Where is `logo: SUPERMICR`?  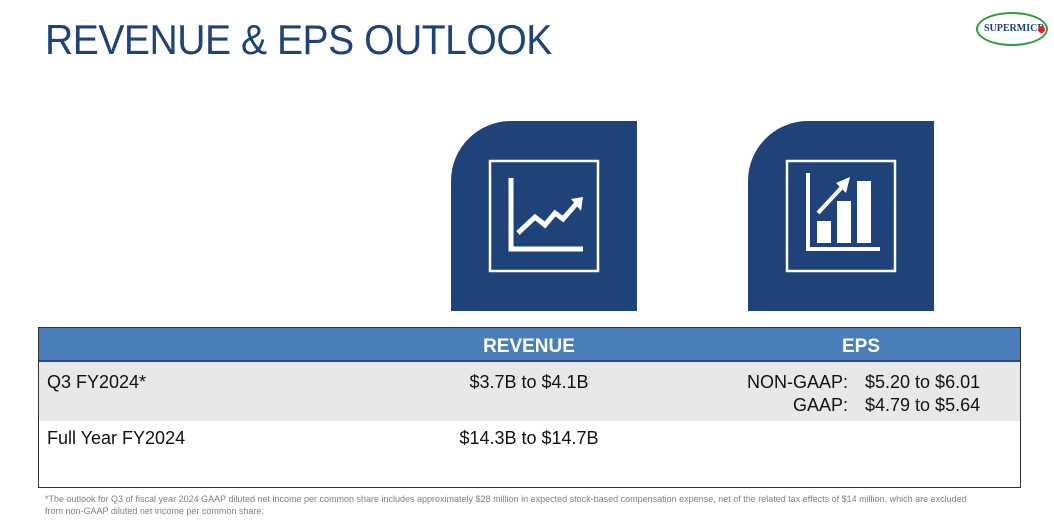 logo: SUPERMICR is located at coordinates (1012, 29).